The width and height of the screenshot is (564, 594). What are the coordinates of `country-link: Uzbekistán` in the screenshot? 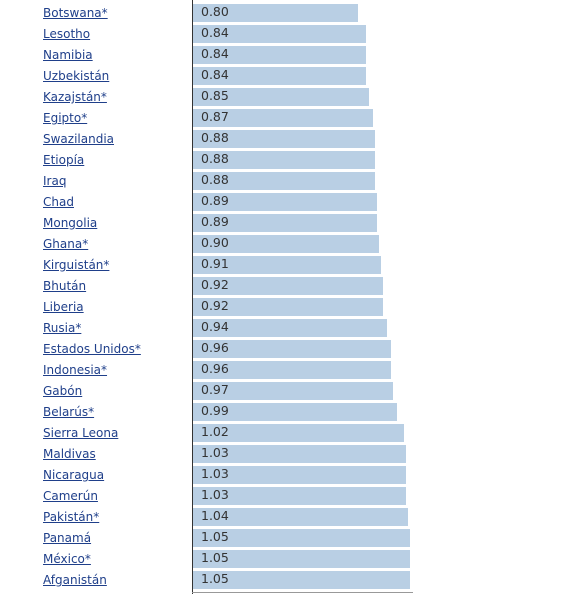 It's located at (76, 76).